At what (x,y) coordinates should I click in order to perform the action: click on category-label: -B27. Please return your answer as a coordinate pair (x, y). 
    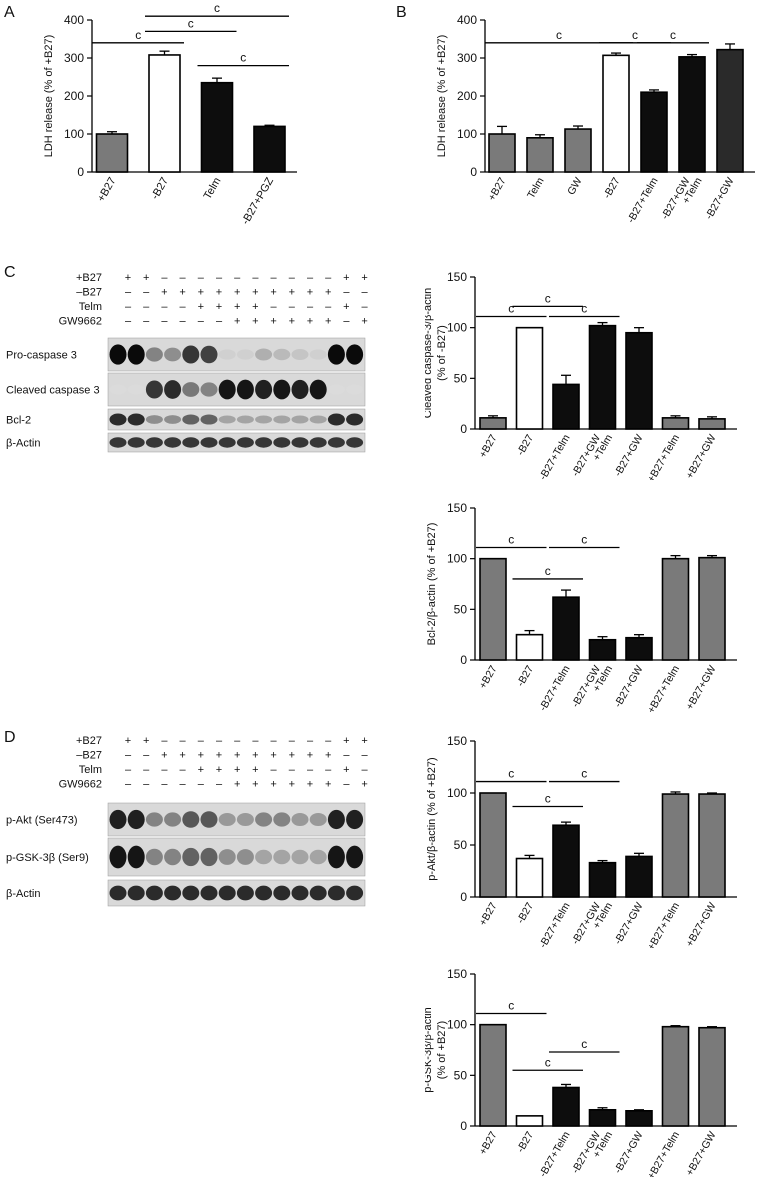
    Looking at the image, I should click on (160, 189).